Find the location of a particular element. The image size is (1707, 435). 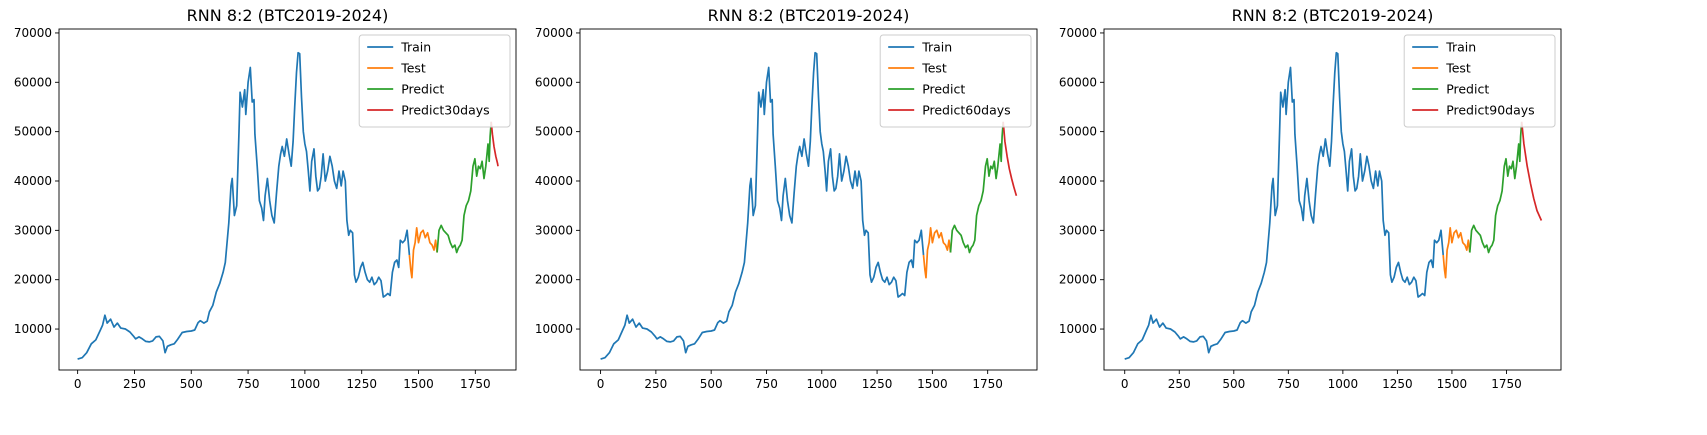

legend: Train Test Predict Predict60days is located at coordinates (955, 81).